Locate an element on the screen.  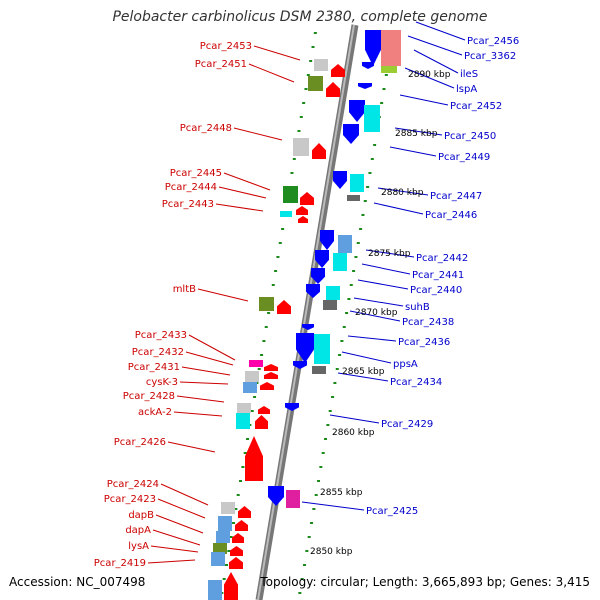
scale-tick: 2885 kbp is located at coordinates (416, 134).